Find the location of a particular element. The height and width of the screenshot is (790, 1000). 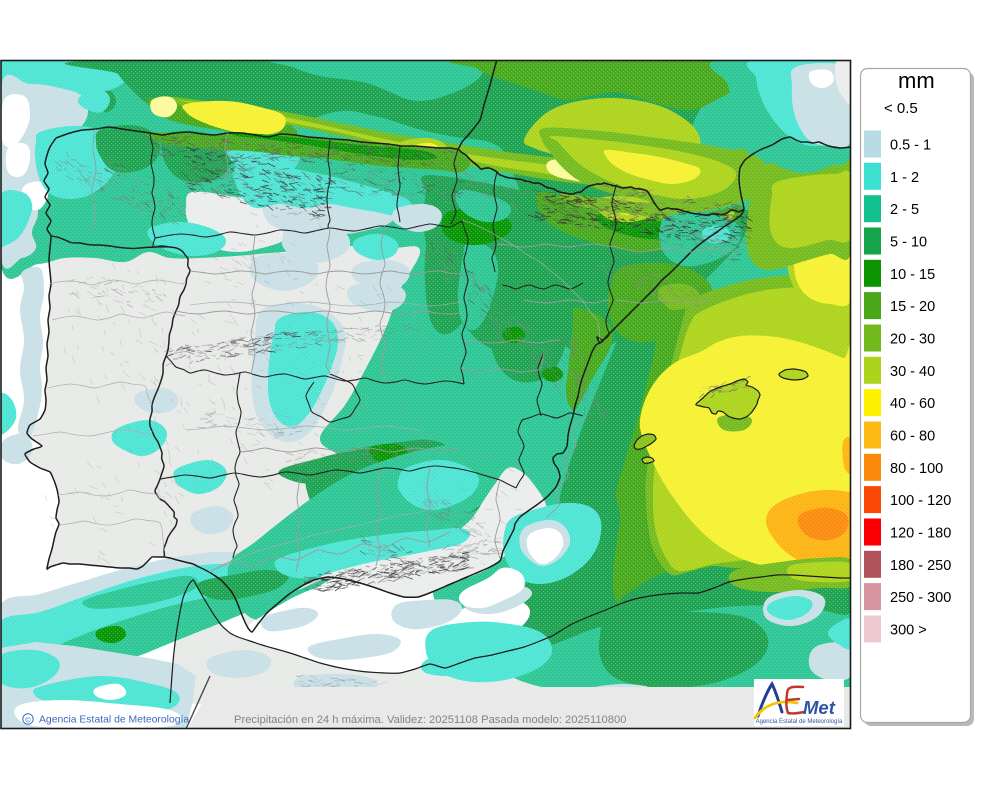

svg-text: 30 - 40 is located at coordinates (912, 372).